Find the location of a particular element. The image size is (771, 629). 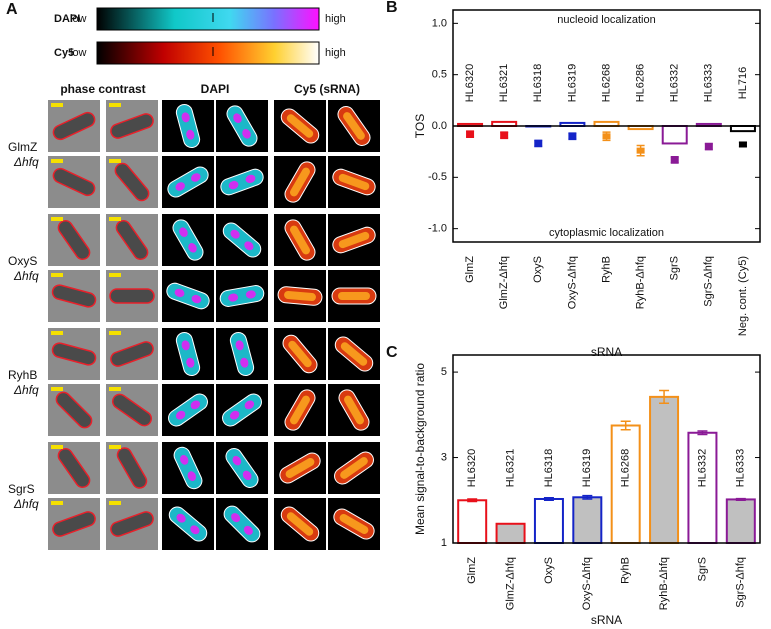

plot-frame is located at coordinates (606, 126).